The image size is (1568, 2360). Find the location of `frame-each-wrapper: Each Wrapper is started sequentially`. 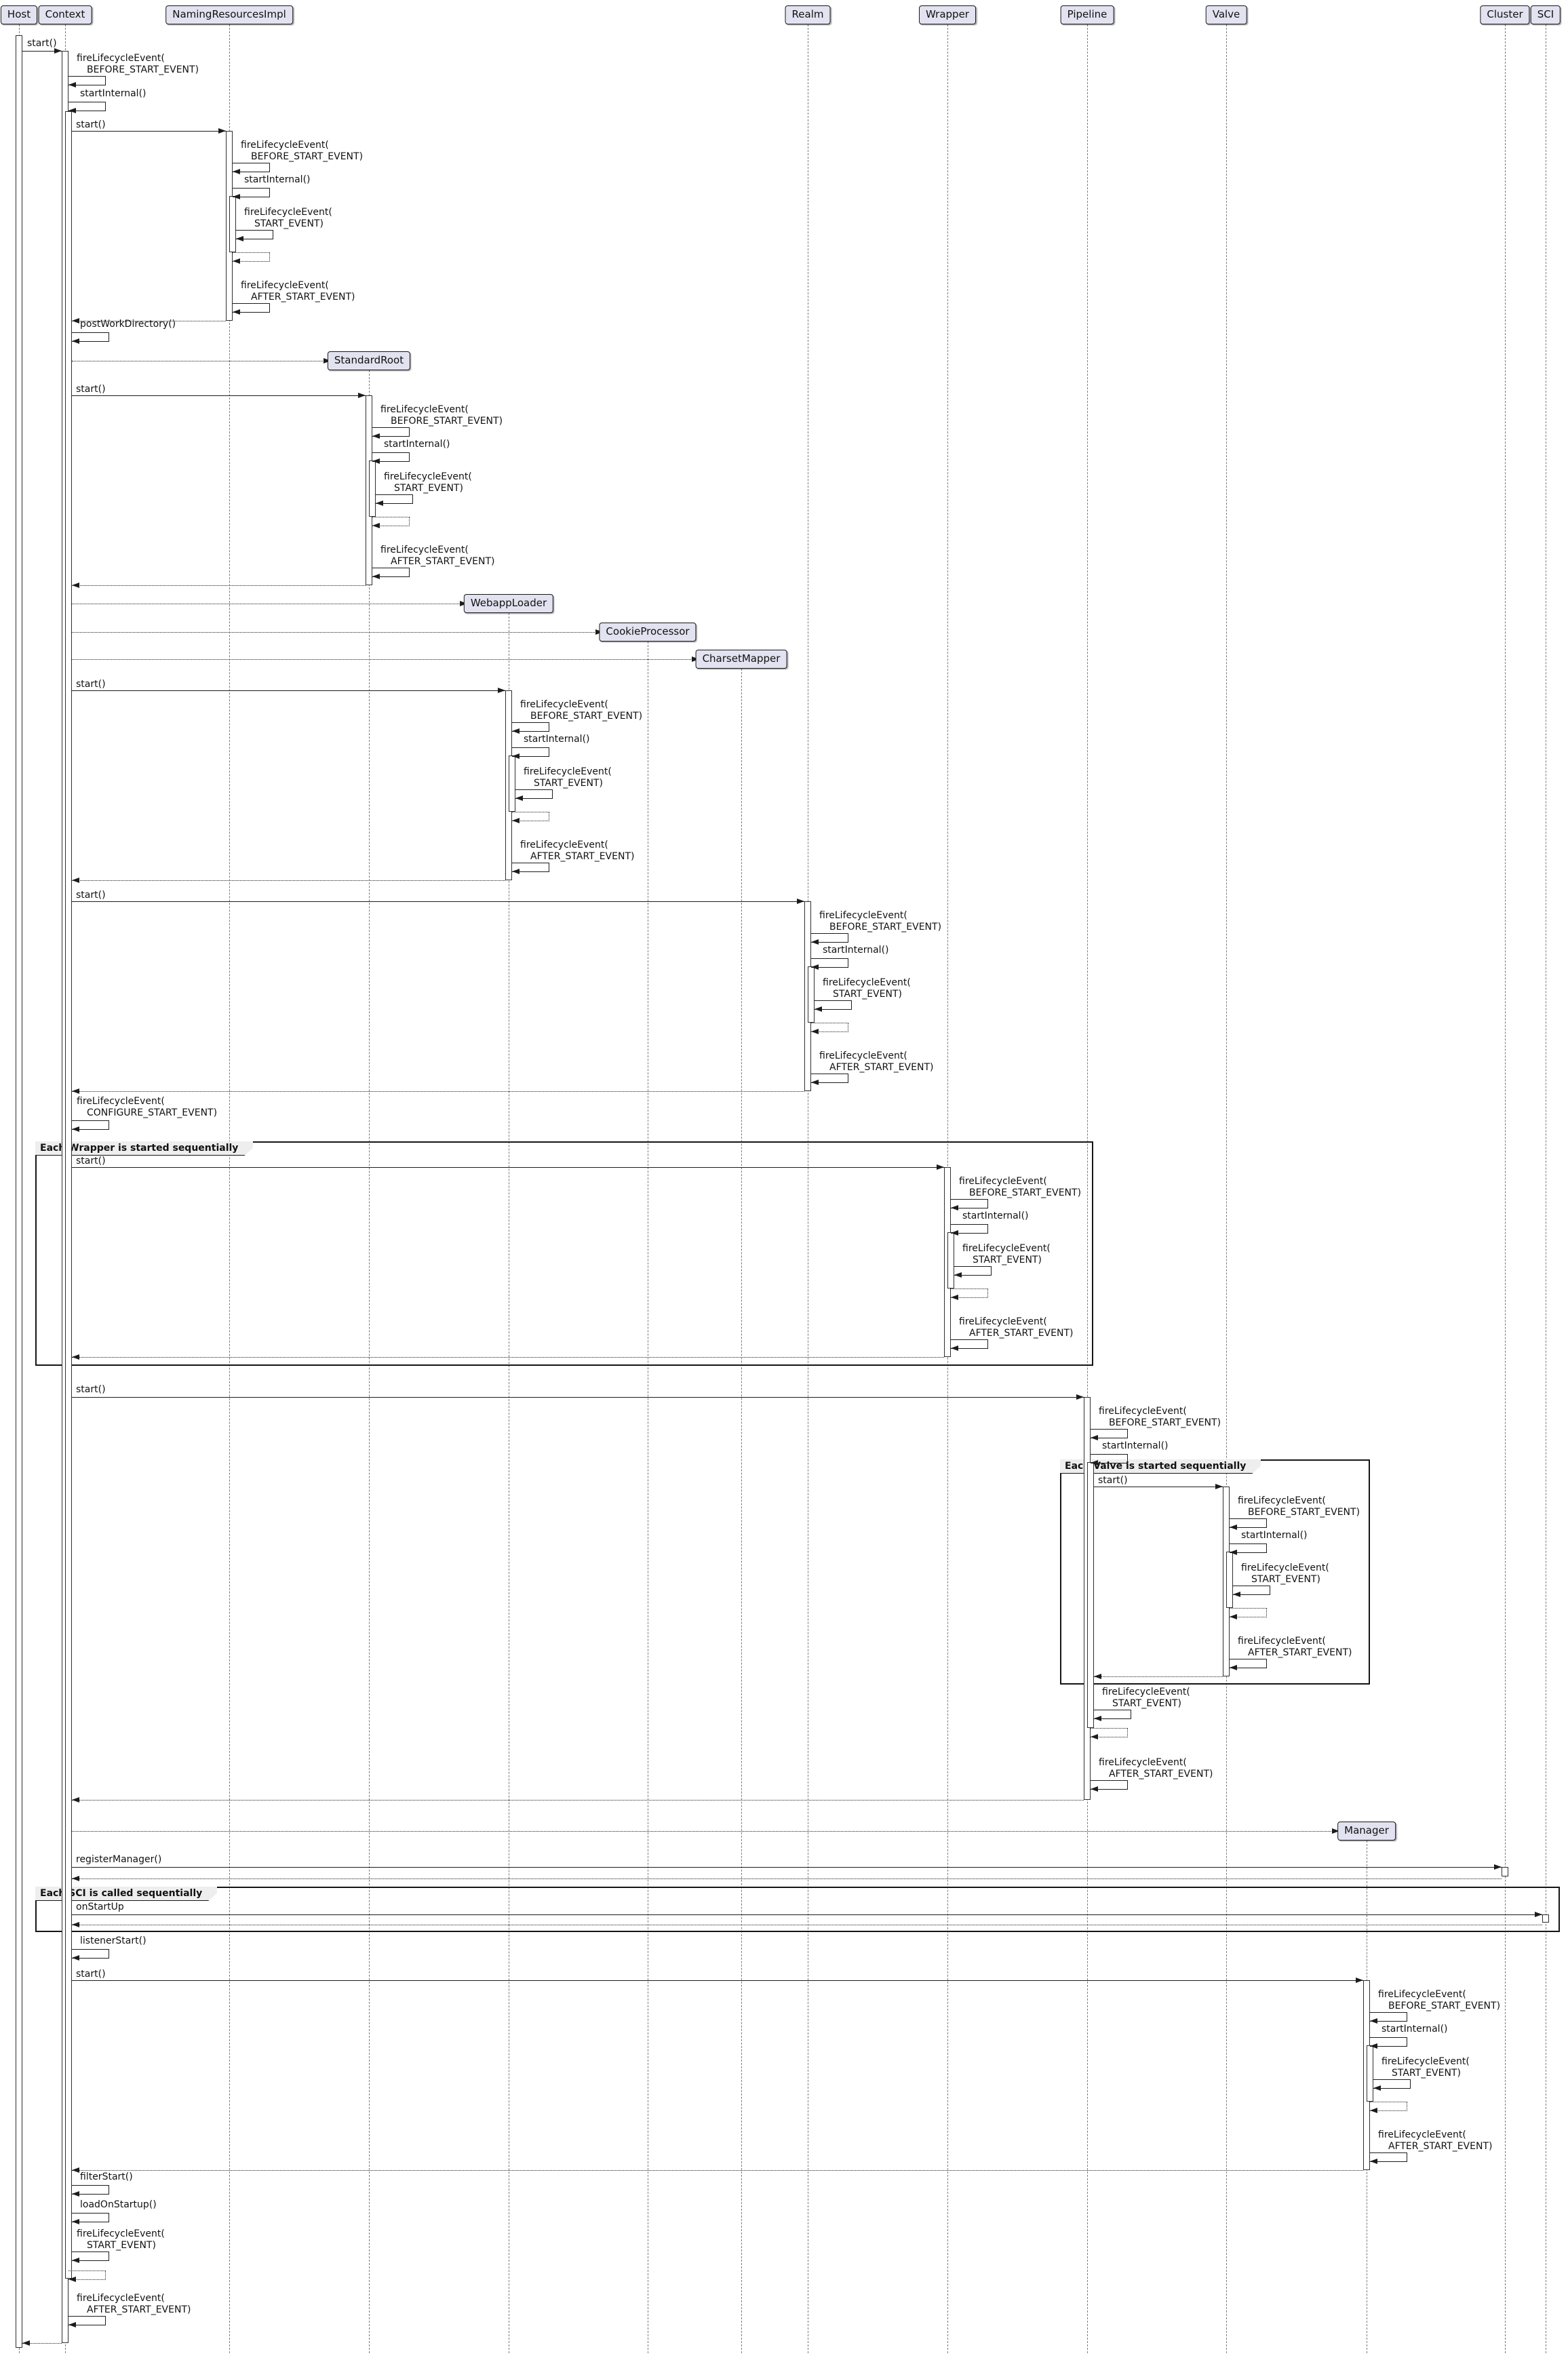

frame-each-wrapper: Each Wrapper is started sequentially is located at coordinates (564, 1253).